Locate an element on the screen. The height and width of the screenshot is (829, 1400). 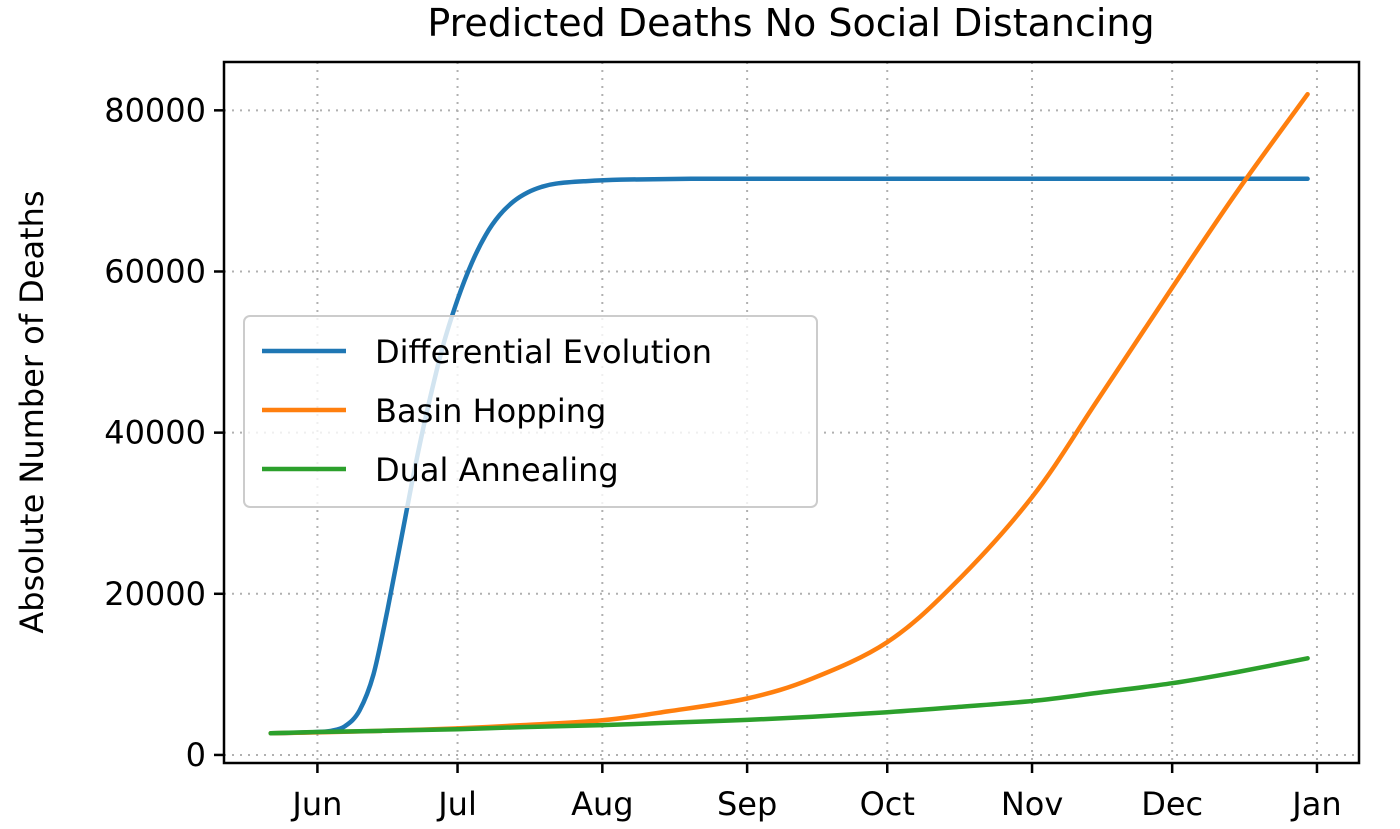
x-tick-label-5: Nov is located at coordinates (1032, 804).